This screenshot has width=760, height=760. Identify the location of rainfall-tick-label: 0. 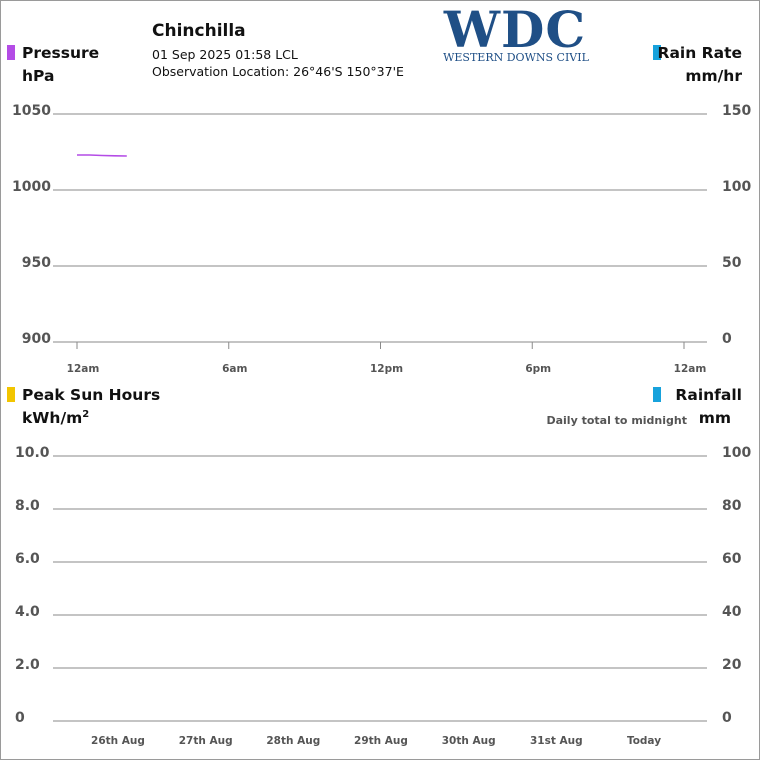
(727, 718).